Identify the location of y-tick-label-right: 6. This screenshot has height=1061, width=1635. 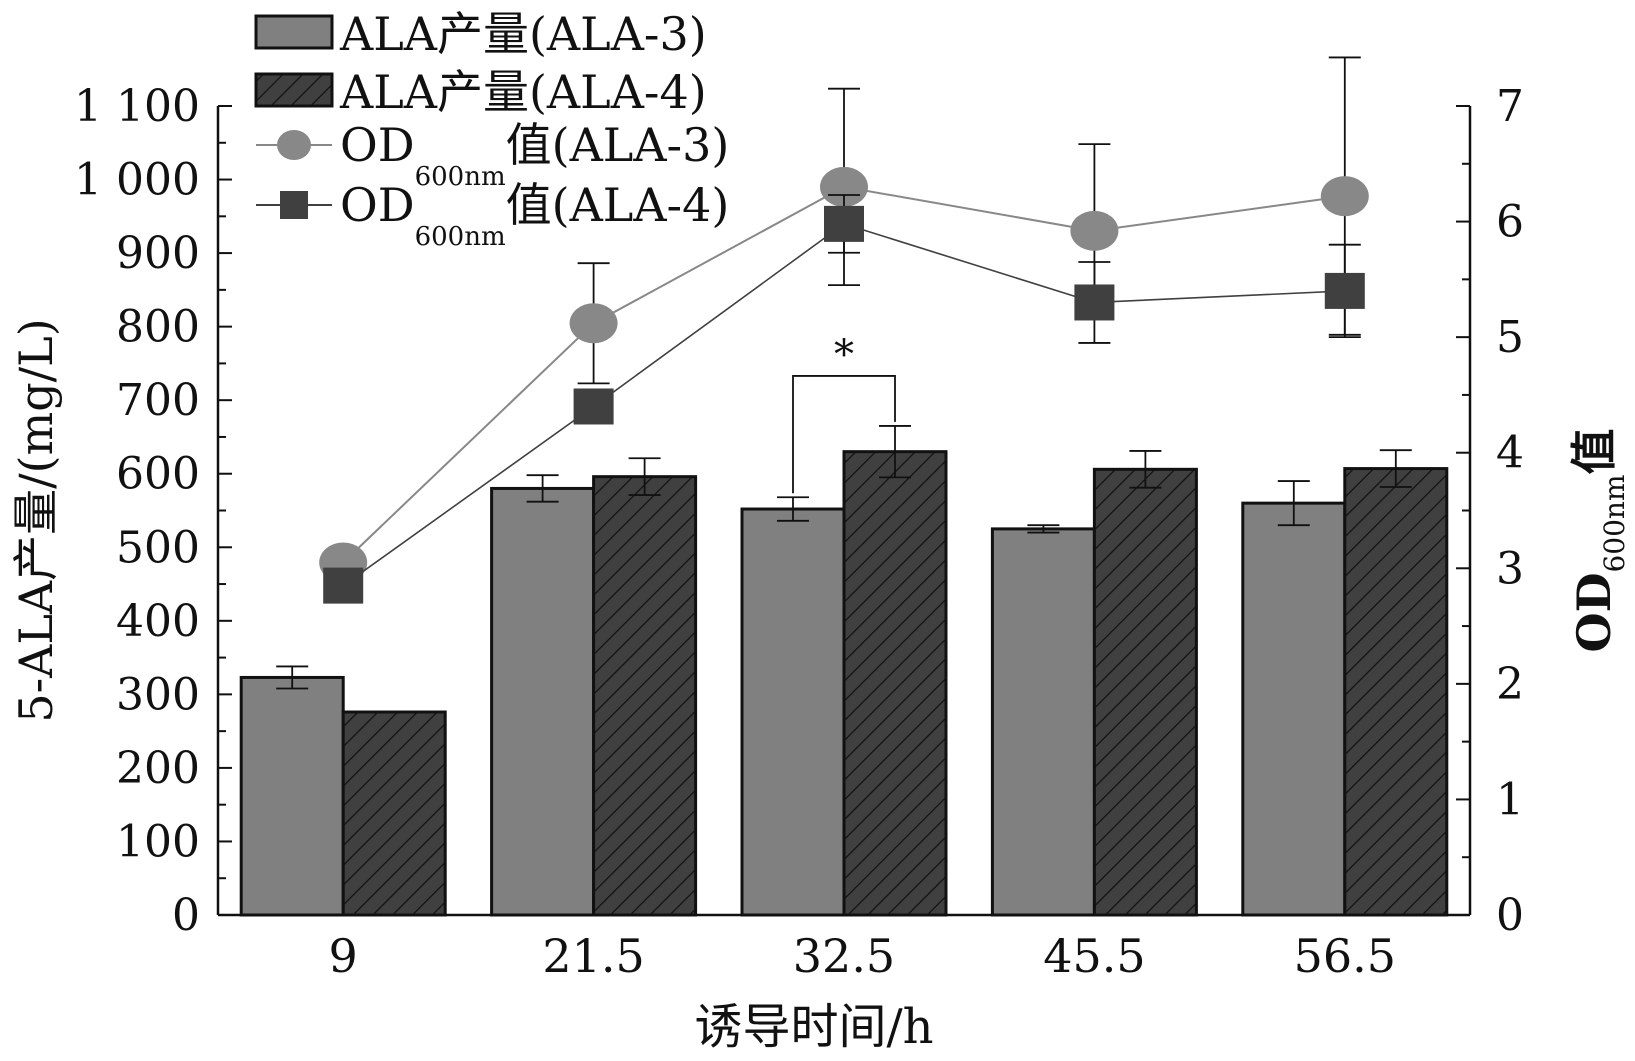
(1510, 222).